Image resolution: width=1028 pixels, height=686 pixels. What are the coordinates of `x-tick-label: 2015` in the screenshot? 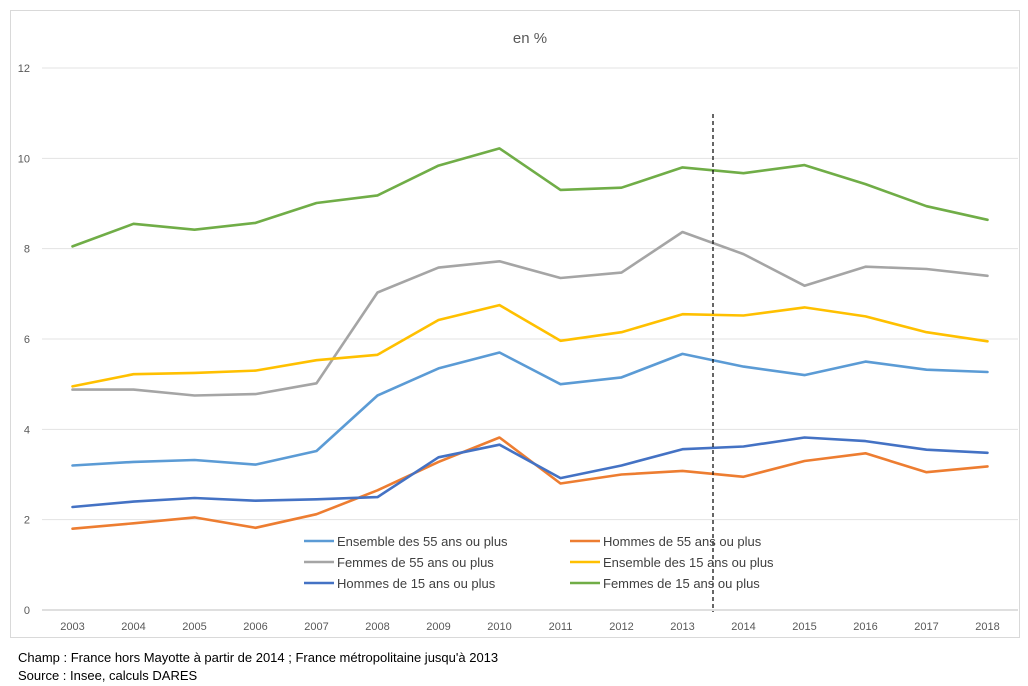 It's located at (804, 627).